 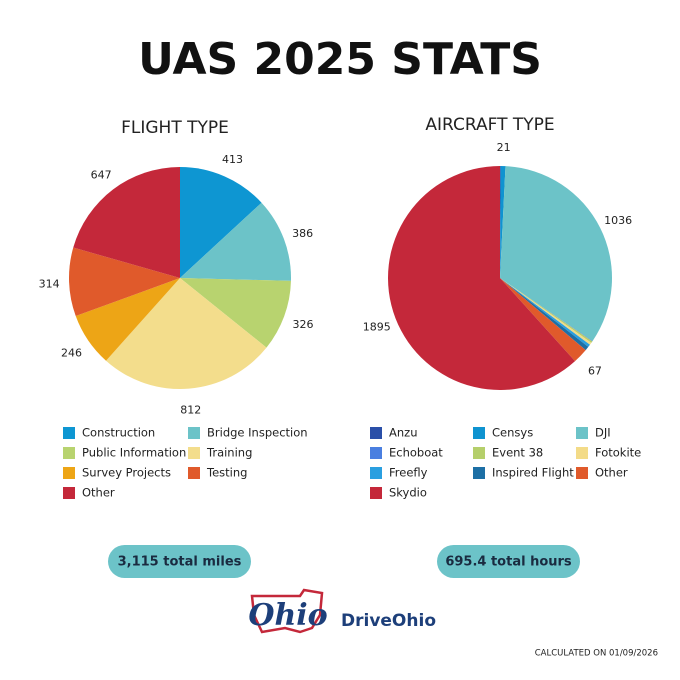 What do you see at coordinates (49, 284) in the screenshot?
I see `data-label: 314` at bounding box center [49, 284].